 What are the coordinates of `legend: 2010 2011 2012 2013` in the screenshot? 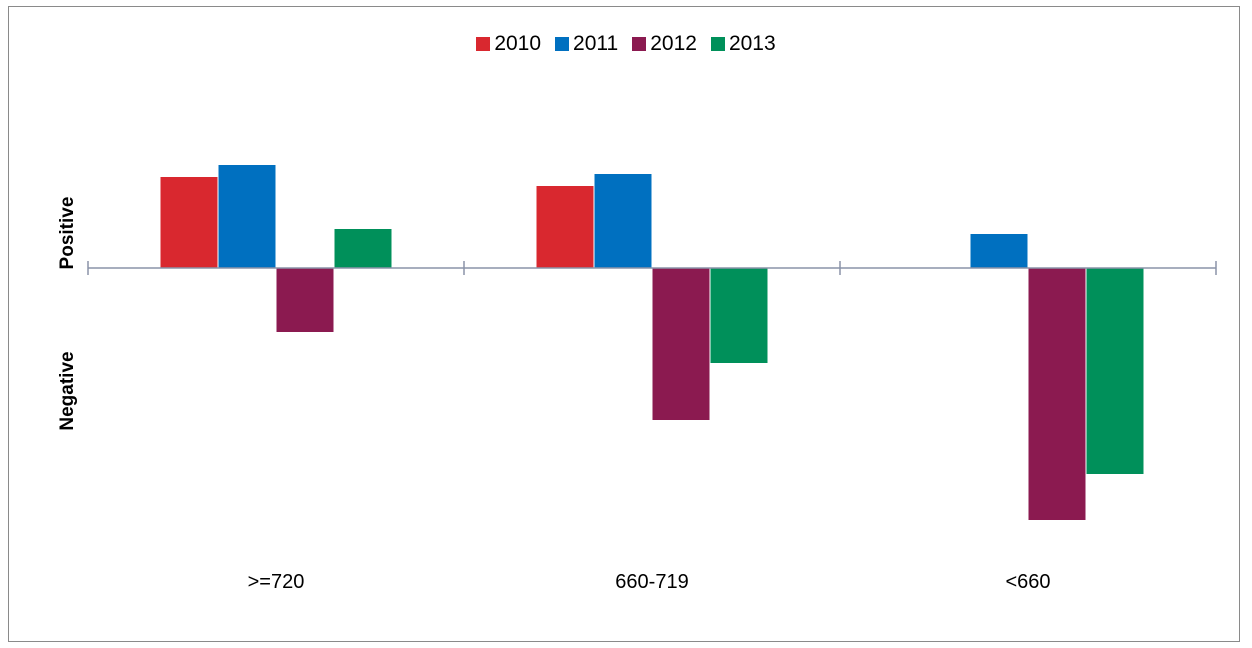 It's located at (626, 44).